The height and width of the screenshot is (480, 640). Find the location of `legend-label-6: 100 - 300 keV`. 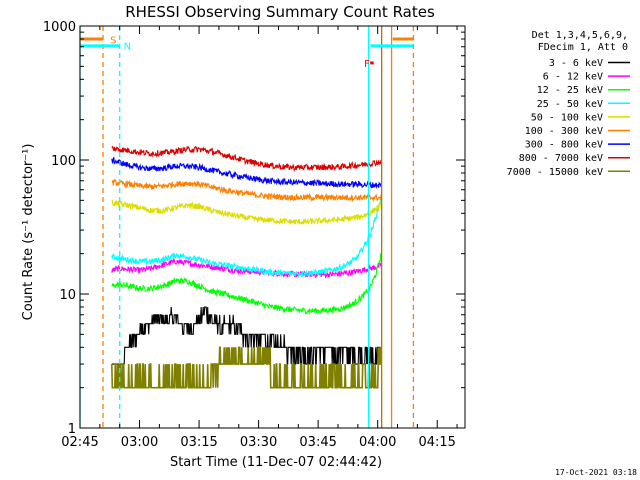

legend-label-6: 100 - 300 keV is located at coordinates (564, 131).